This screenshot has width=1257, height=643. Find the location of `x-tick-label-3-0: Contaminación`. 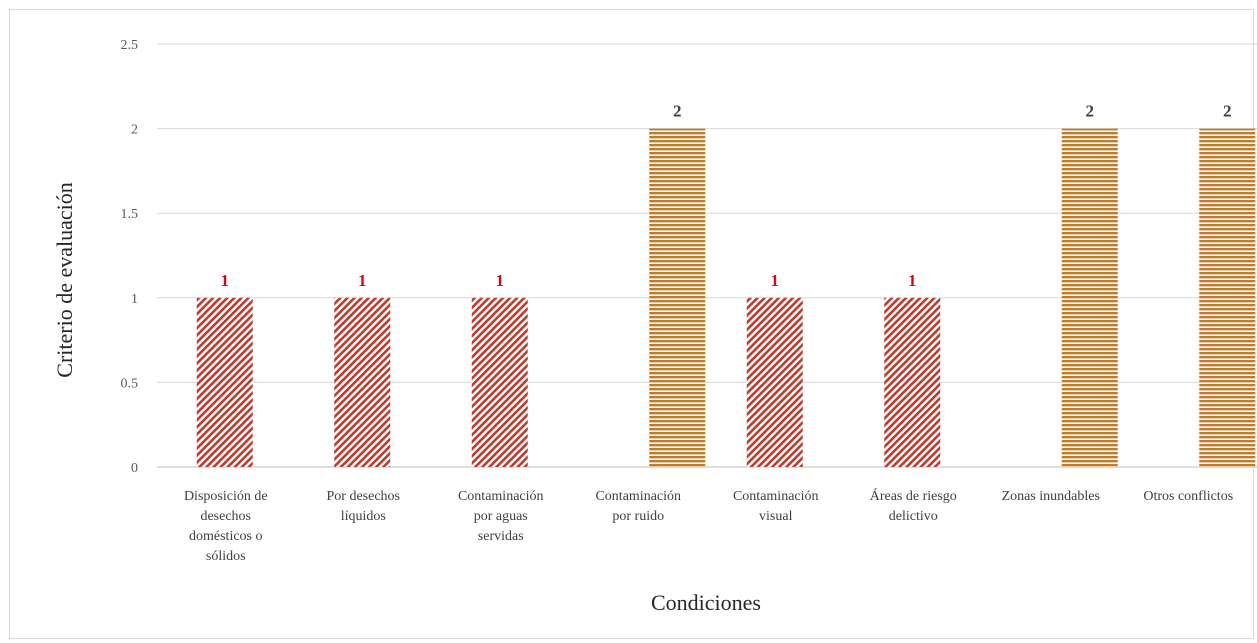

x-tick-label-3-0: Contaminación is located at coordinates (638, 496).